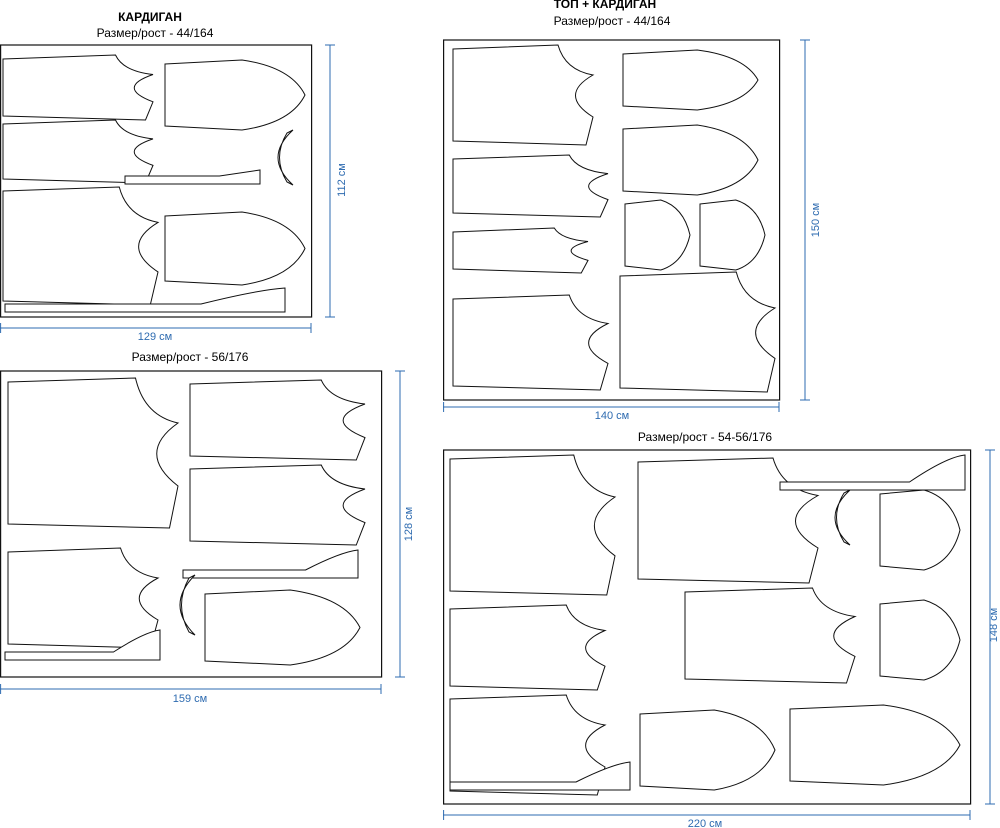 Image resolution: width=1000 pixels, height=828 pixels. What do you see at coordinates (605, 5) in the screenshot?
I see `layout-title: ТОП + КАРДИГАН` at bounding box center [605, 5].